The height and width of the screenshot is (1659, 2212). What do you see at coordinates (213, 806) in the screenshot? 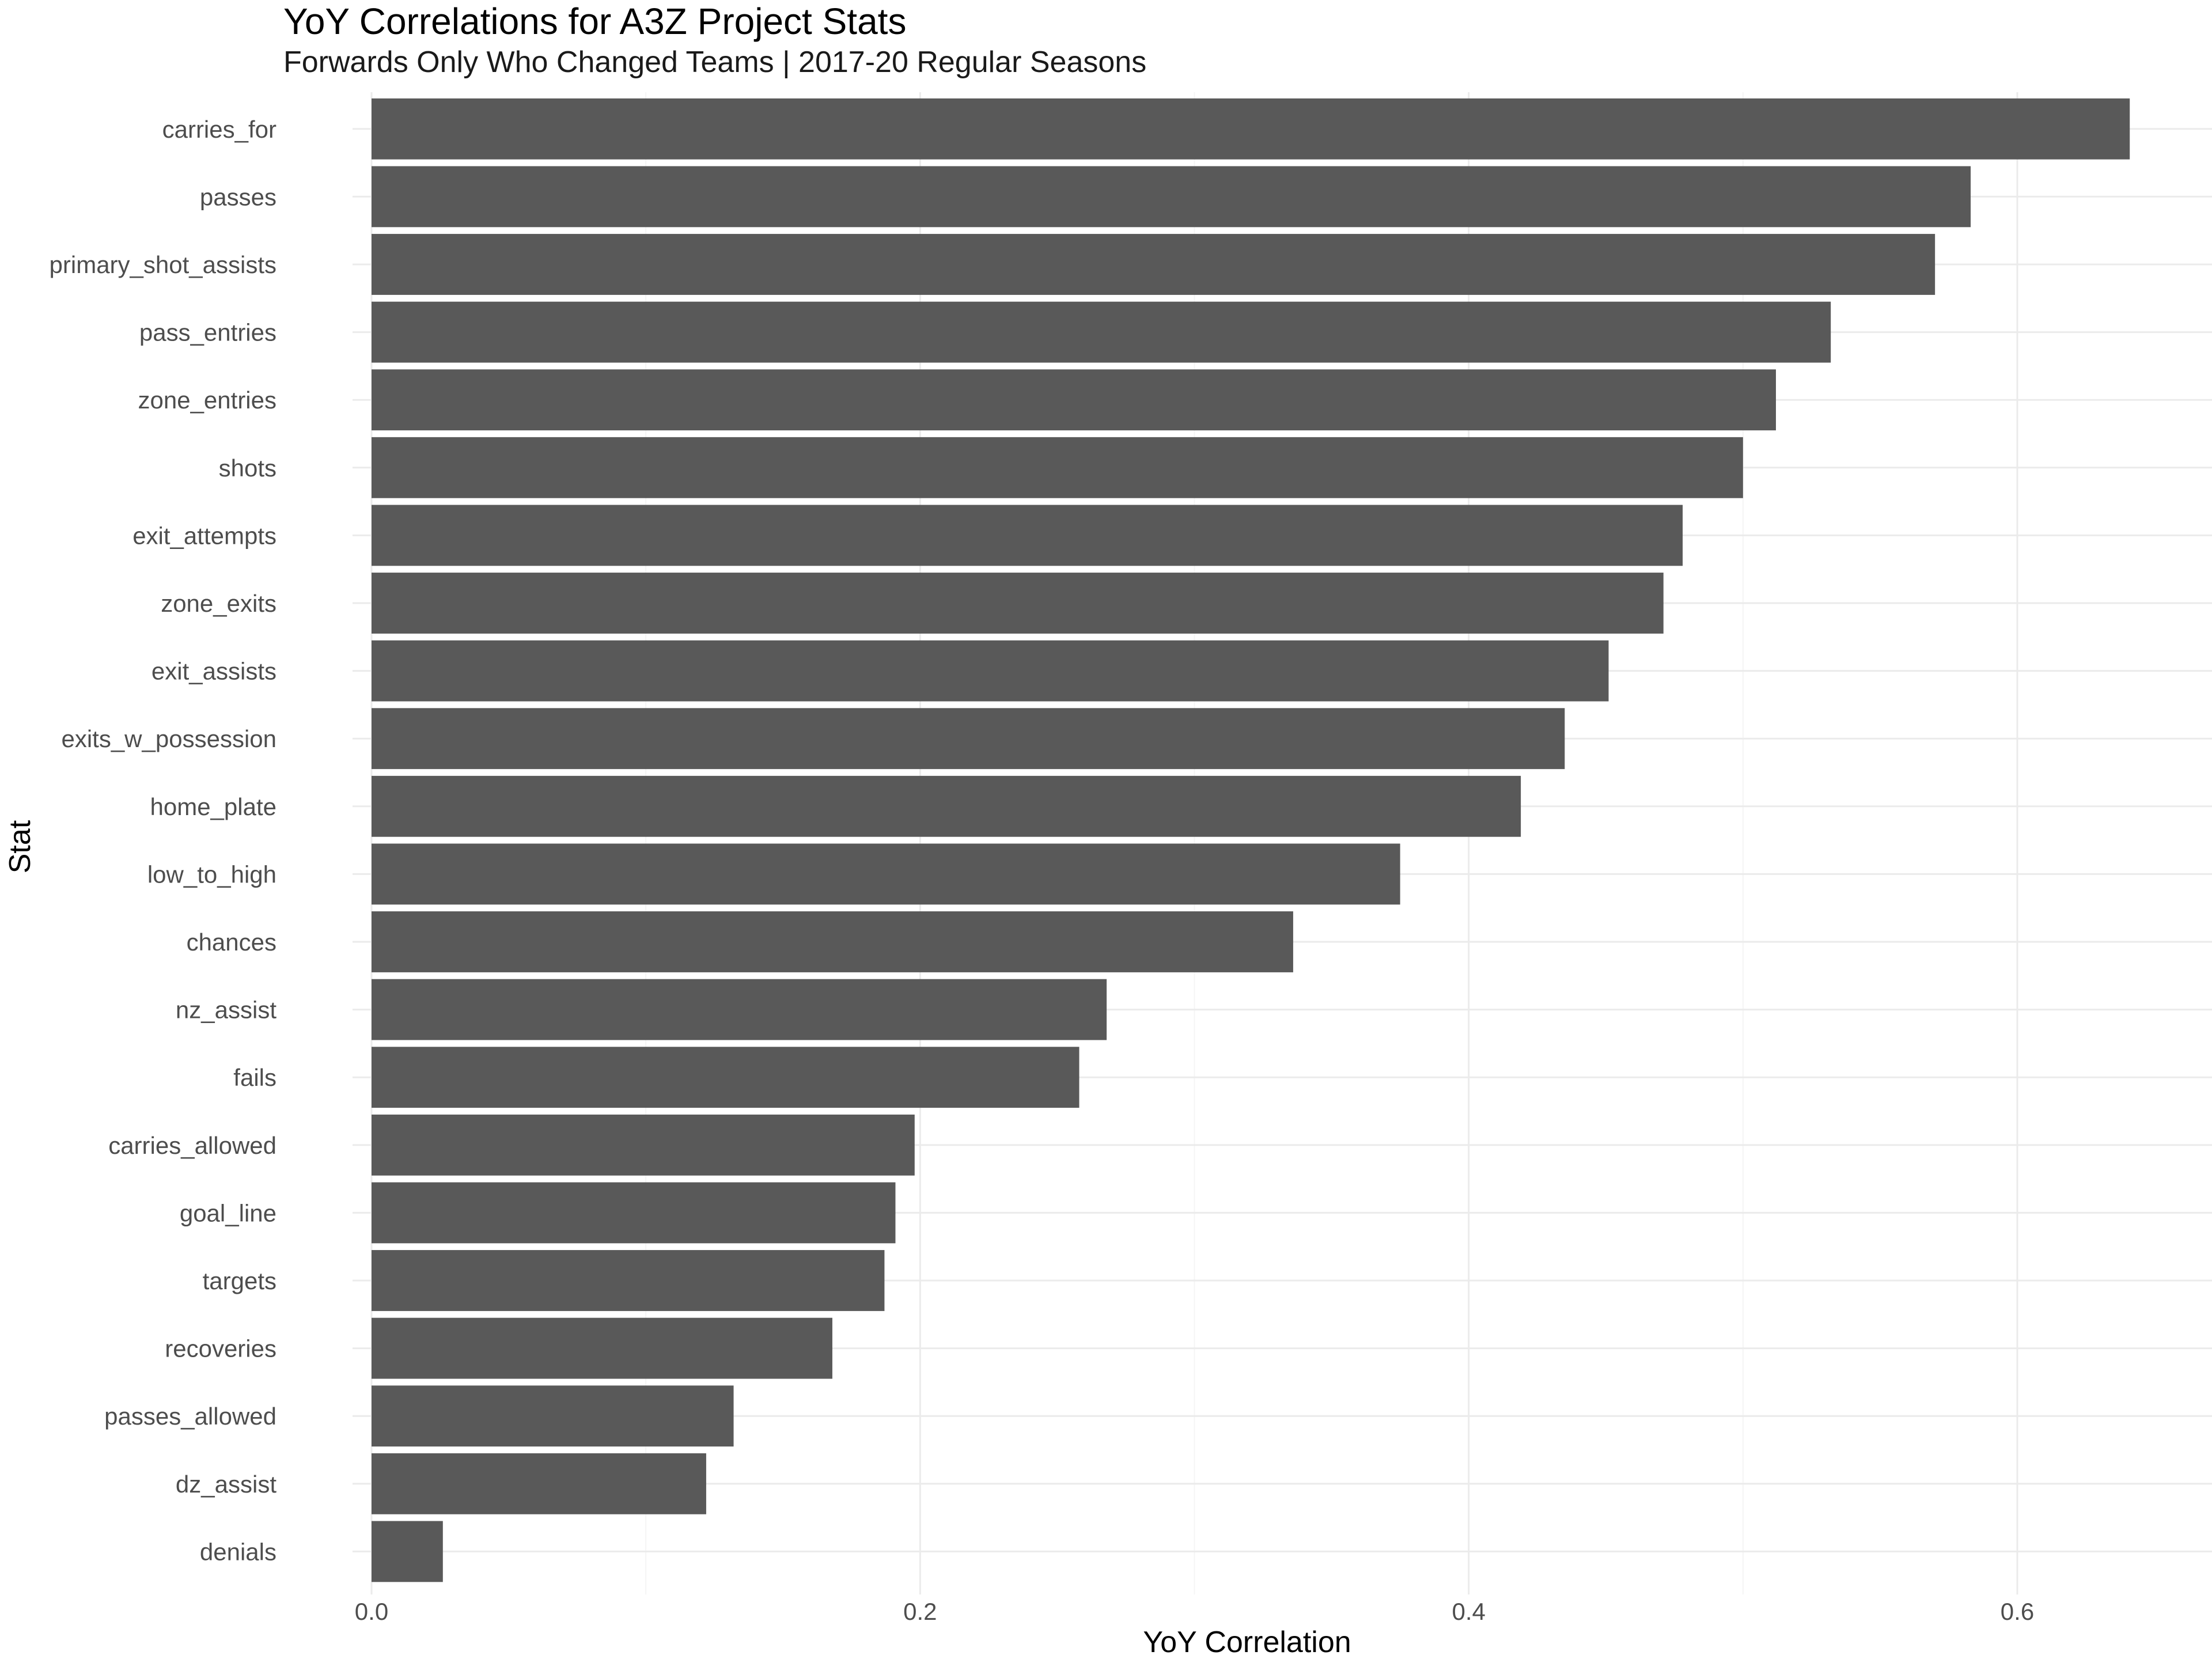
I see `y-tick-label: home_plate` at bounding box center [213, 806].